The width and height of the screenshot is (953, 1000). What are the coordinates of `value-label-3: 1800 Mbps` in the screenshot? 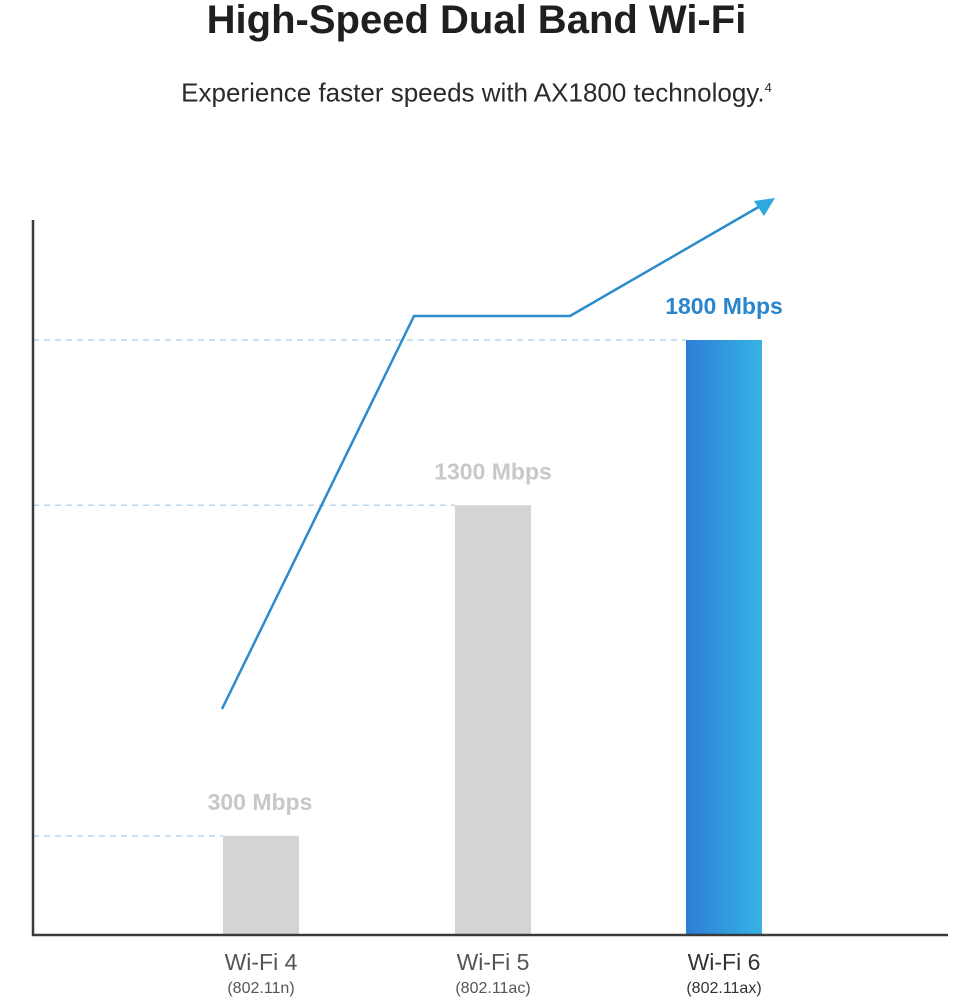 It's located at (724, 306).